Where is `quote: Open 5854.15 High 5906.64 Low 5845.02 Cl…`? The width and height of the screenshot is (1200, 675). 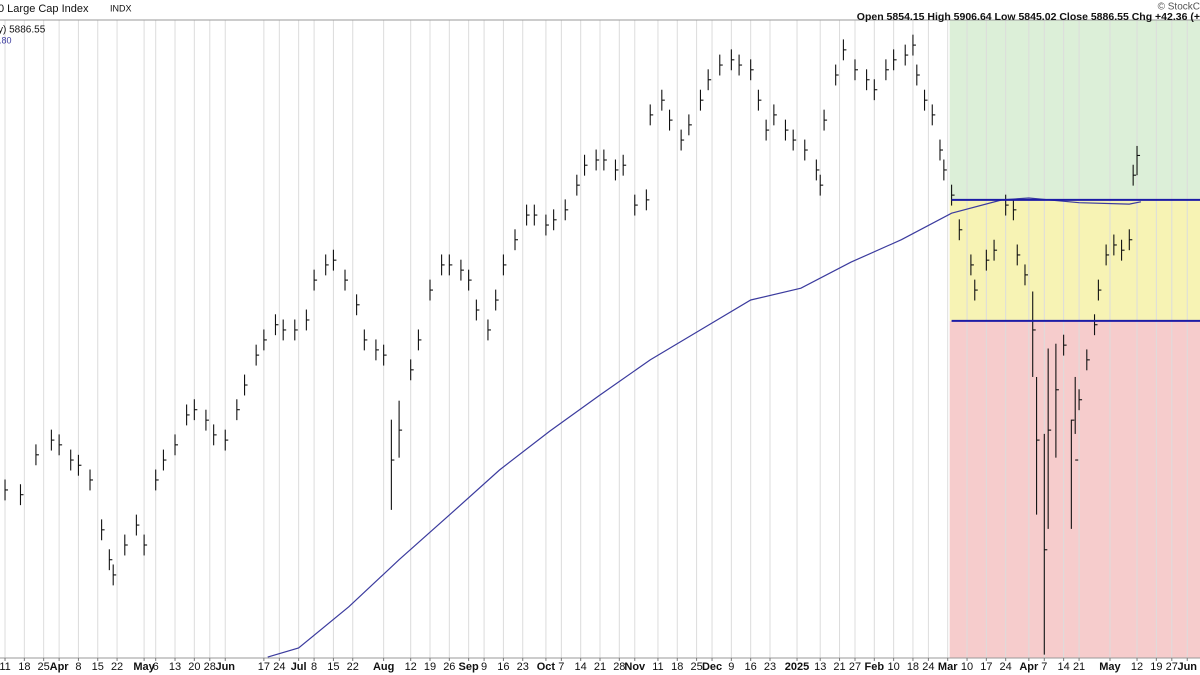
quote: Open 5854.15 High 5906.64 Low 5845.02 Cl… is located at coordinates (1028, 17).